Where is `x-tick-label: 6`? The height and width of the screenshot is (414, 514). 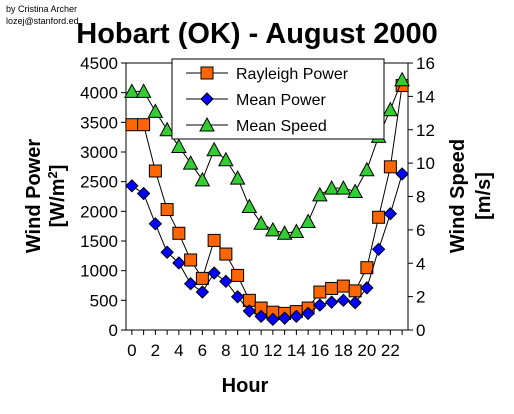 x-tick-label: 6 is located at coordinates (202, 350).